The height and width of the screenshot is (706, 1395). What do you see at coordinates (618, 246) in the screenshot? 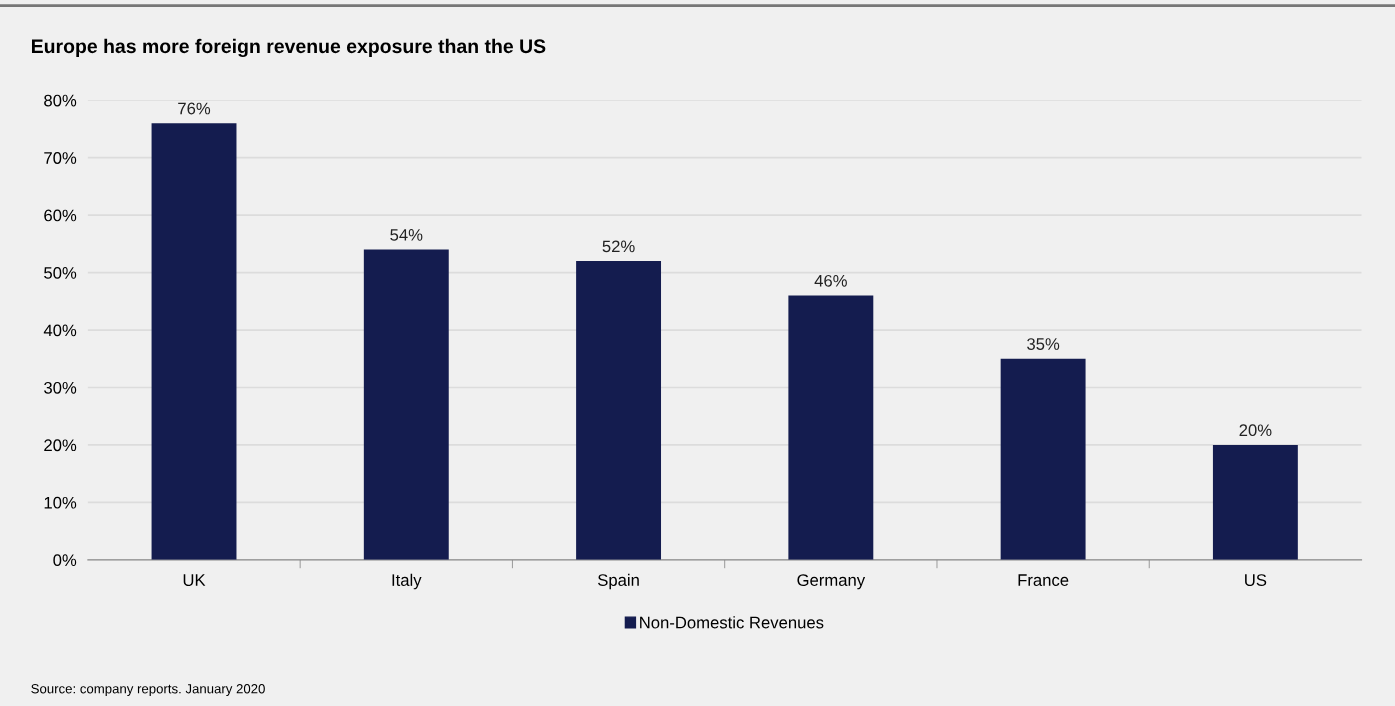
I see `text: 52%` at bounding box center [618, 246].